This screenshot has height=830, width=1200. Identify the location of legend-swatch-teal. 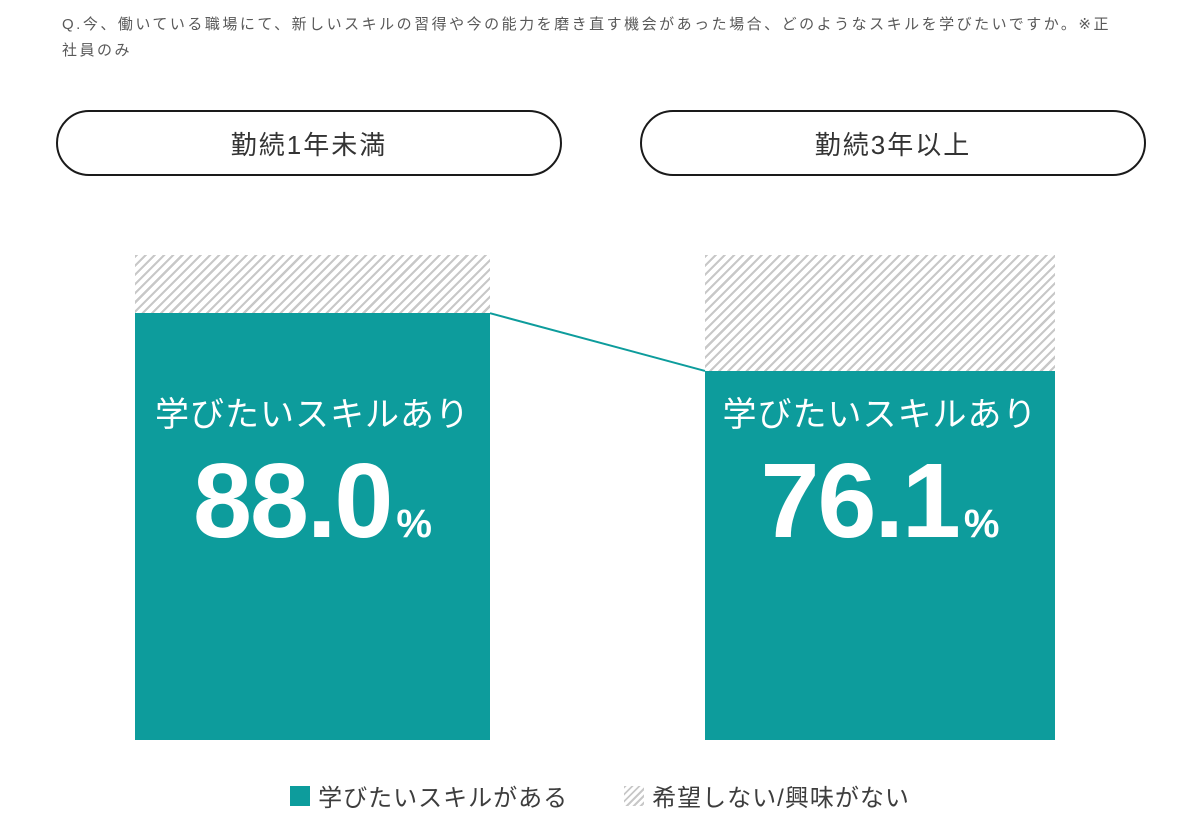
(300, 795).